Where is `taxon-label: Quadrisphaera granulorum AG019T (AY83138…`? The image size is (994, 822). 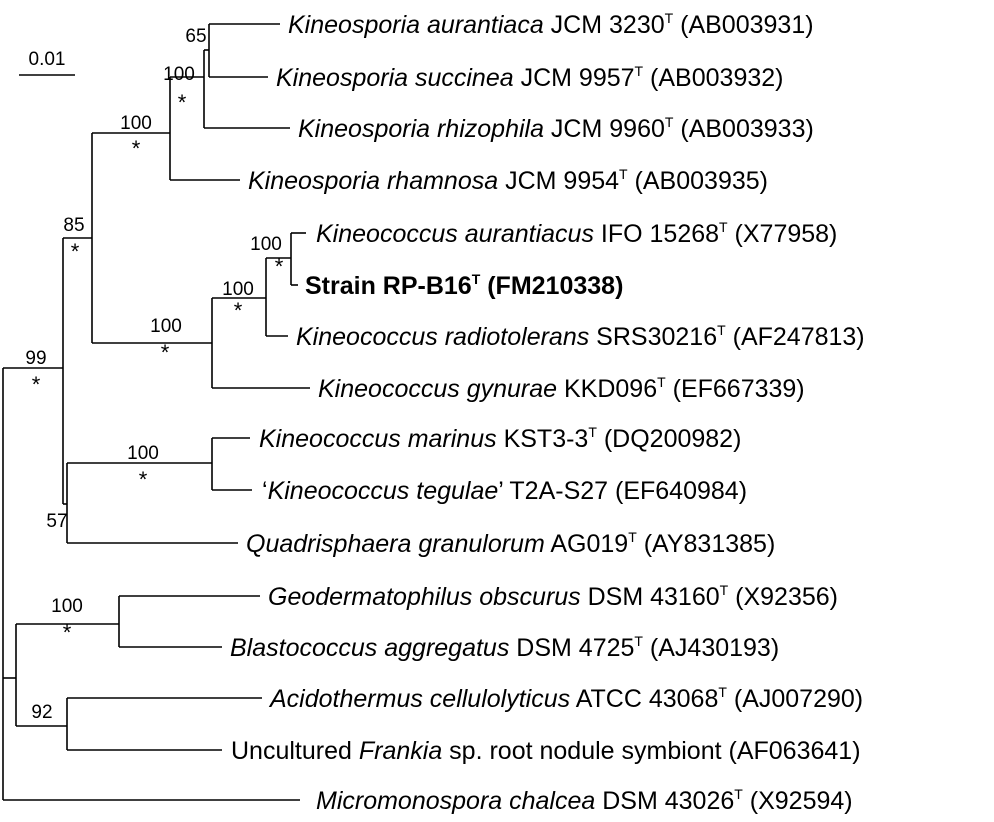 taxon-label: Quadrisphaera granulorum AG019T (AY83138… is located at coordinates (510, 543).